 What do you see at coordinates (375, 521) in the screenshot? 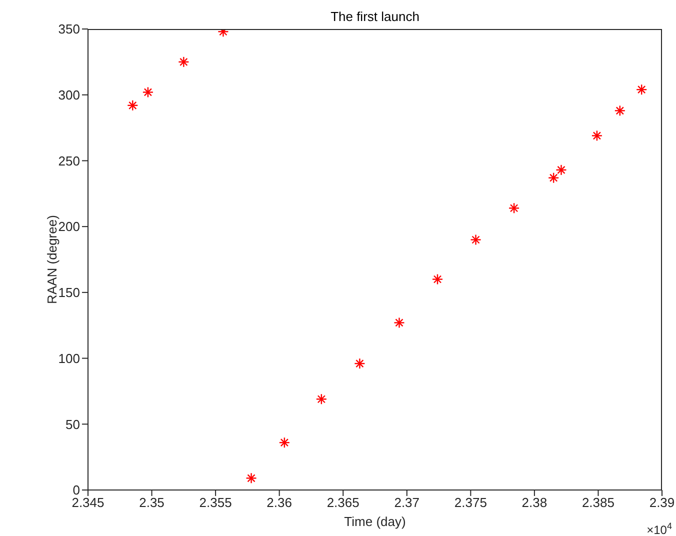
I see `x-axis-title: Time (day)` at bounding box center [375, 521].